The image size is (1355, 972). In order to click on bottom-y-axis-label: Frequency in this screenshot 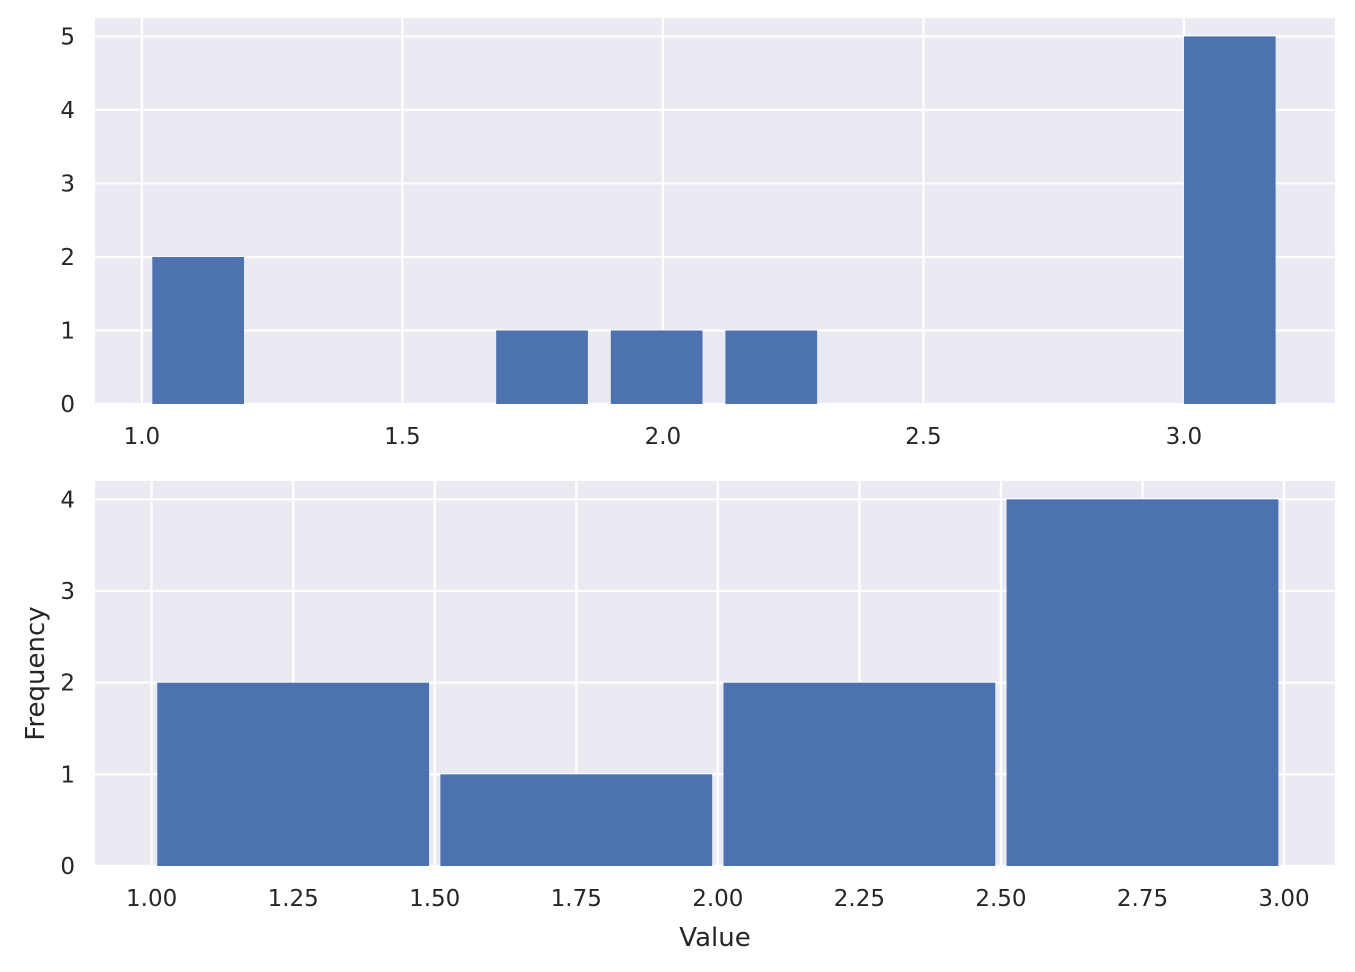, I will do `click(36, 673)`.